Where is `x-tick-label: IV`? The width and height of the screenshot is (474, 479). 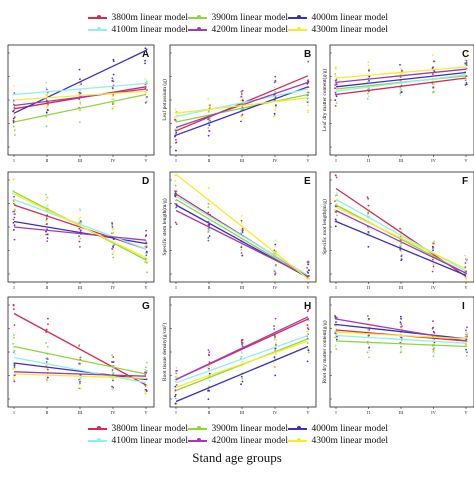
x-tick-label: IV is located at coordinates (275, 287).